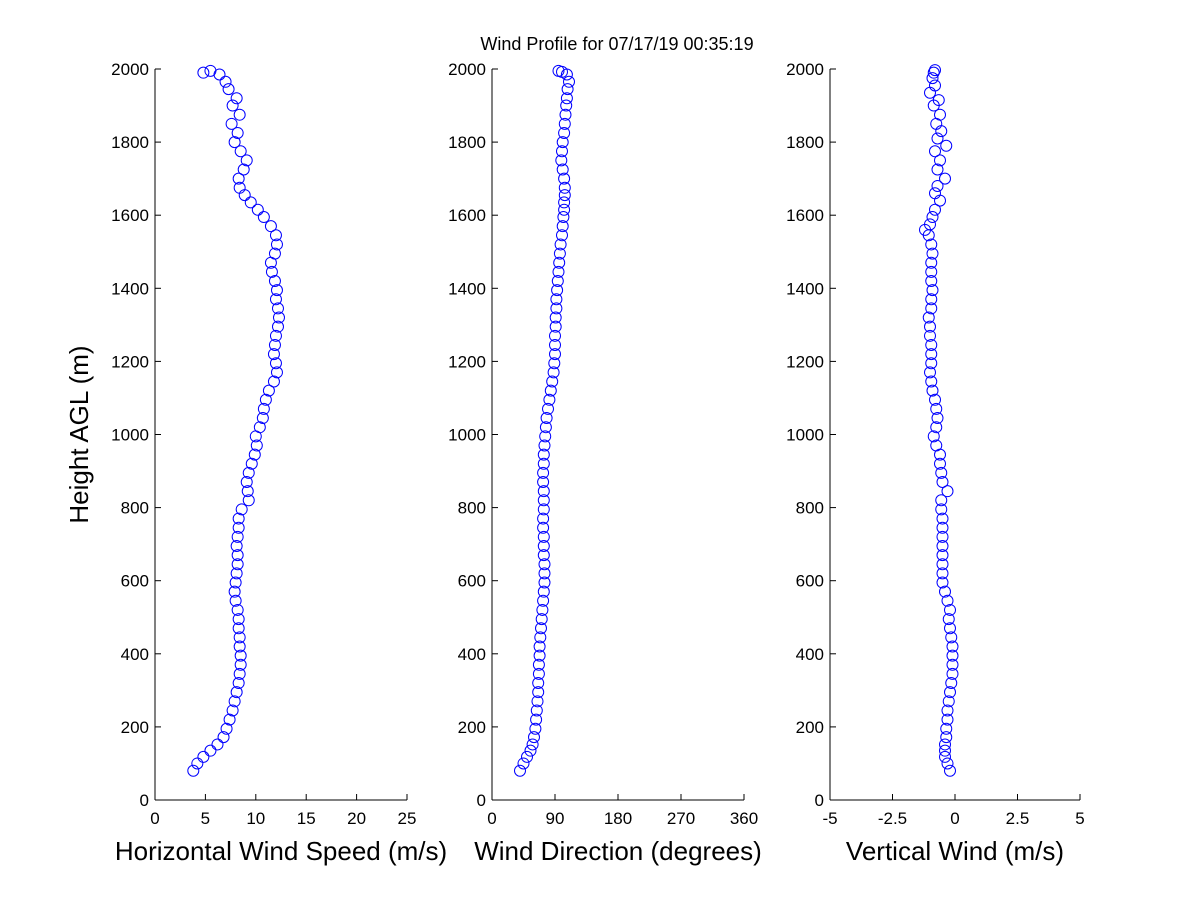  What do you see at coordinates (805, 361) in the screenshot?
I see `y-tick-label: 1200` at bounding box center [805, 361].